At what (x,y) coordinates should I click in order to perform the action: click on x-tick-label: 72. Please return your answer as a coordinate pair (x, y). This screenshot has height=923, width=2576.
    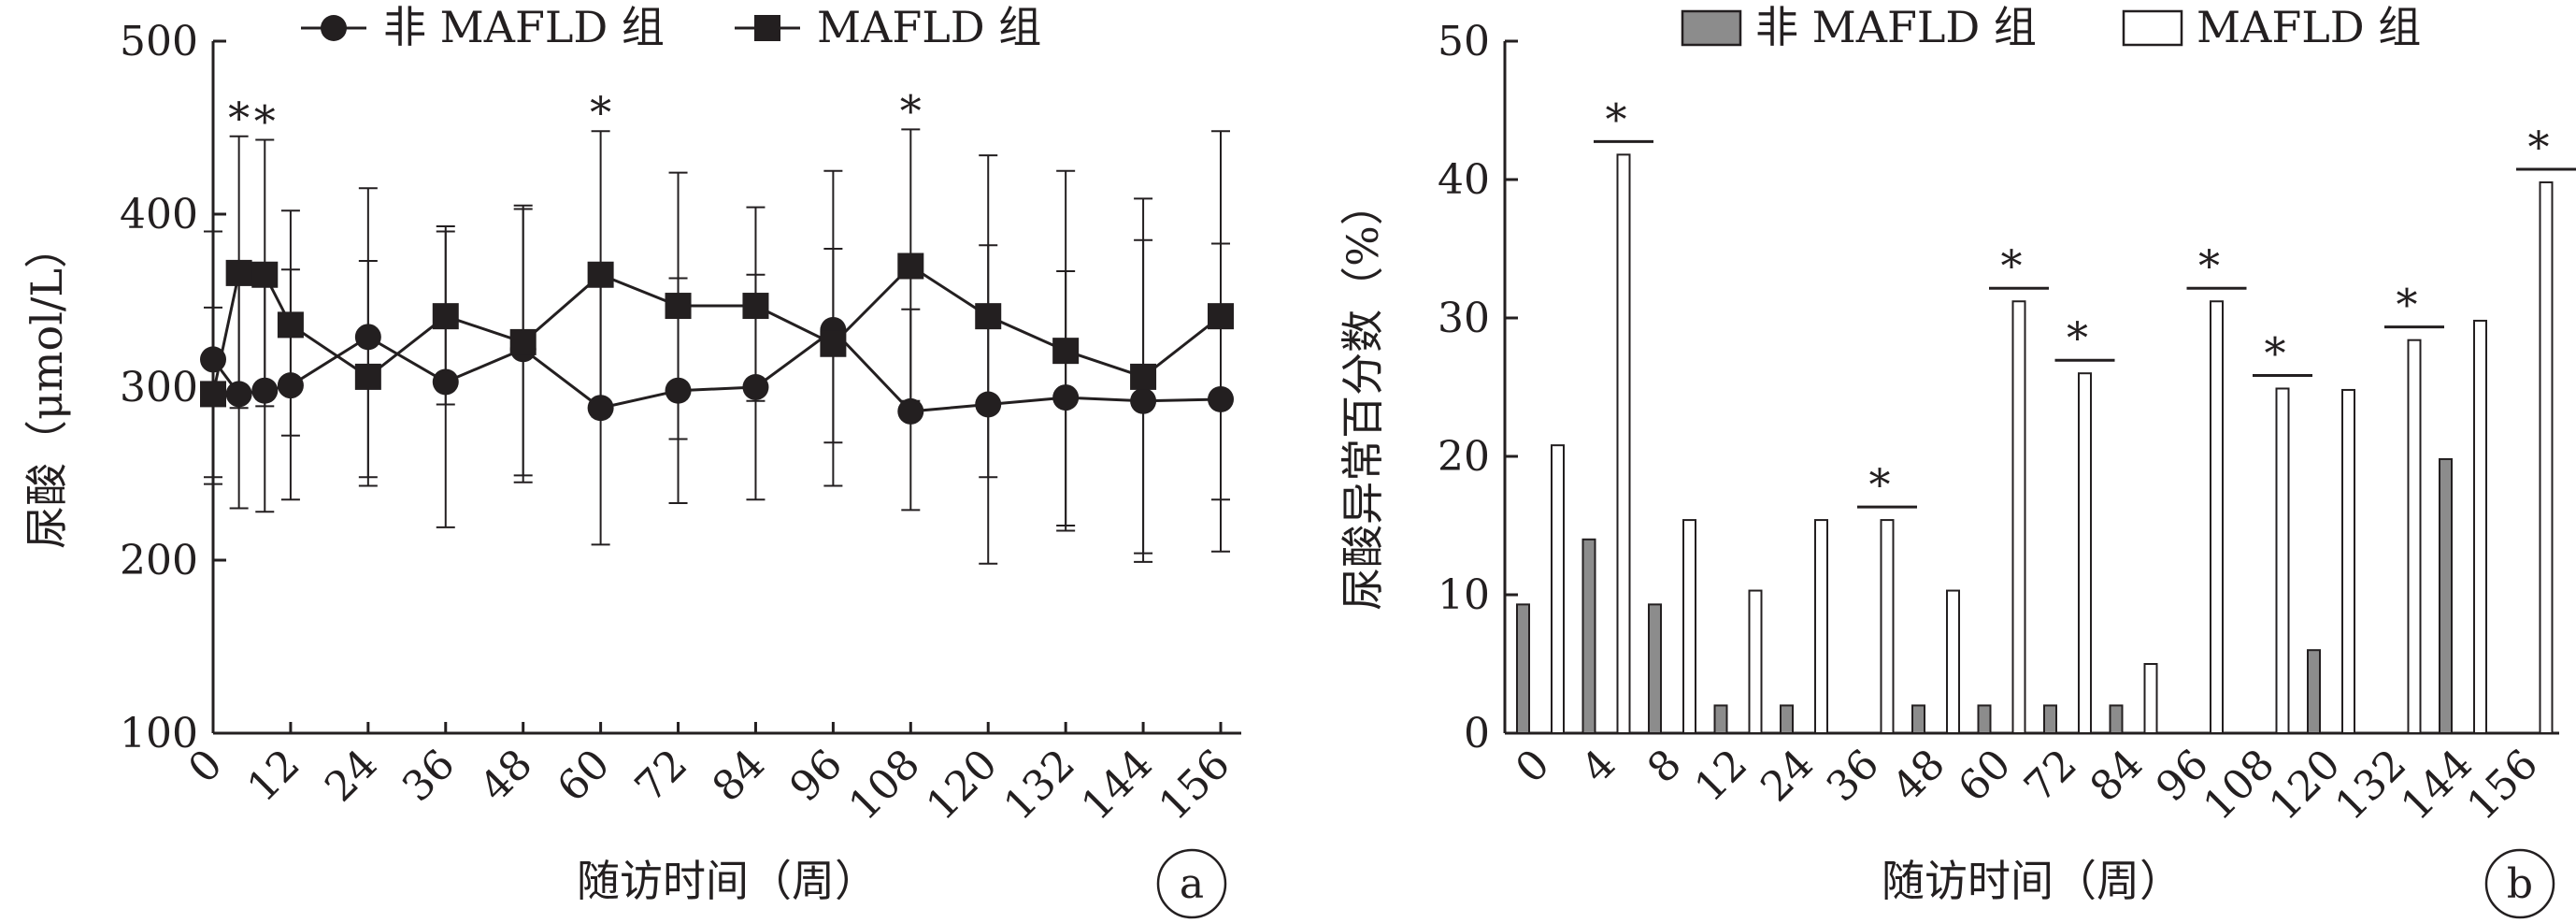
    Looking at the image, I should click on (2050, 776).